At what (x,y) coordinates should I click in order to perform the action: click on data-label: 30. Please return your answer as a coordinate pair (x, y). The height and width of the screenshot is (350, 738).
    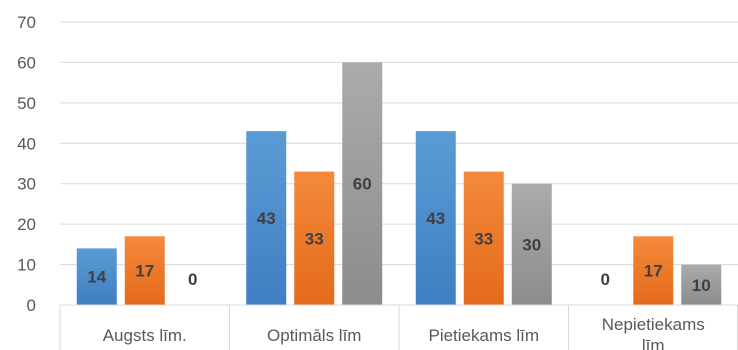
    Looking at the image, I should click on (531, 244).